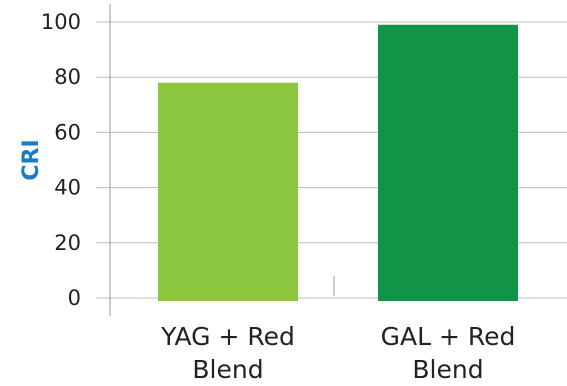  What do you see at coordinates (227, 336) in the screenshot?
I see `x-category-label: YAG + Red` at bounding box center [227, 336].